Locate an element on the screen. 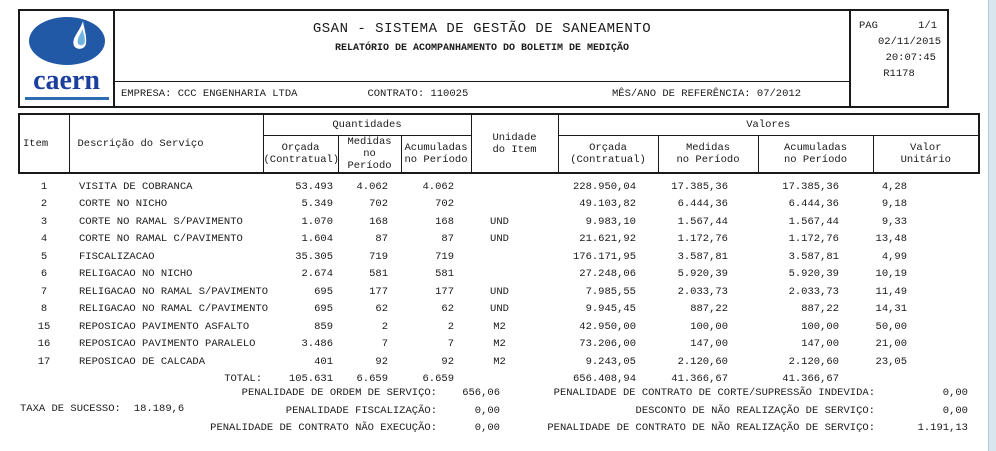  cell-unidade: UND is located at coordinates (499, 221).